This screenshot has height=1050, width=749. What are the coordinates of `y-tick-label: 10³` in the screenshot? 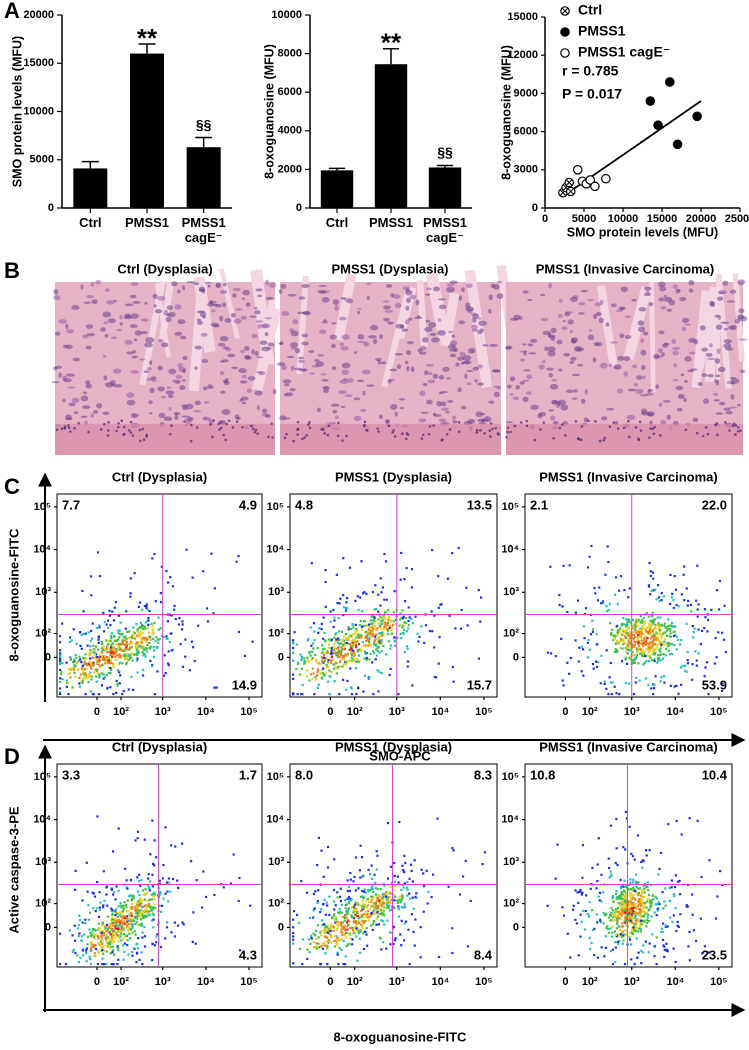 It's located at (43, 862).